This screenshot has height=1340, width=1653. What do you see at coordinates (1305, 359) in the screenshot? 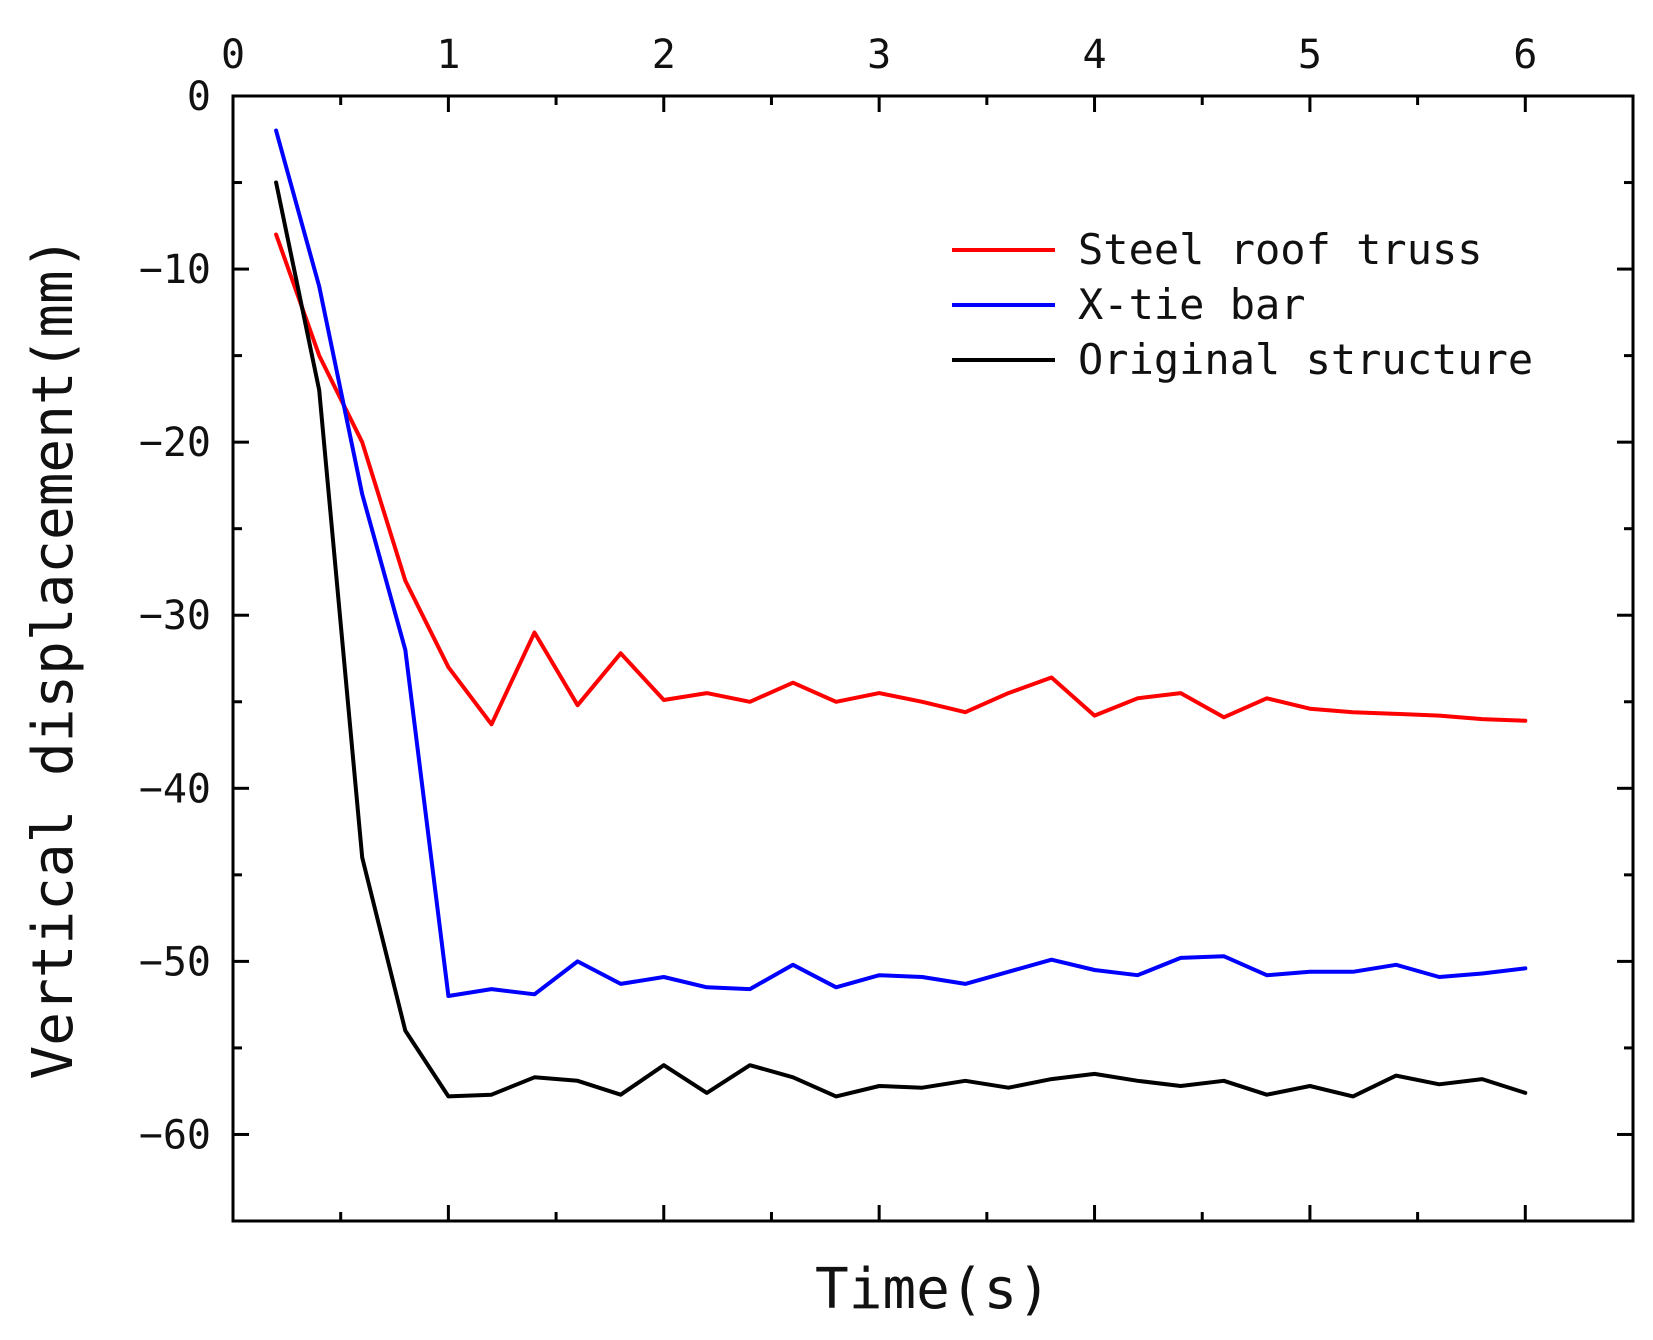
I see `legend-label-2: Original structure` at bounding box center [1305, 359].